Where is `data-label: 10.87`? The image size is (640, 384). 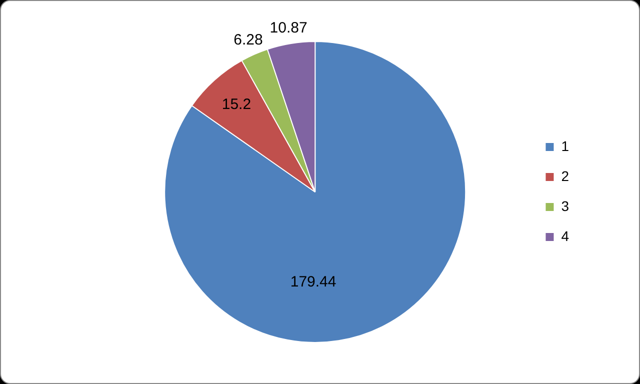
data-label: 10.87 is located at coordinates (289, 28).